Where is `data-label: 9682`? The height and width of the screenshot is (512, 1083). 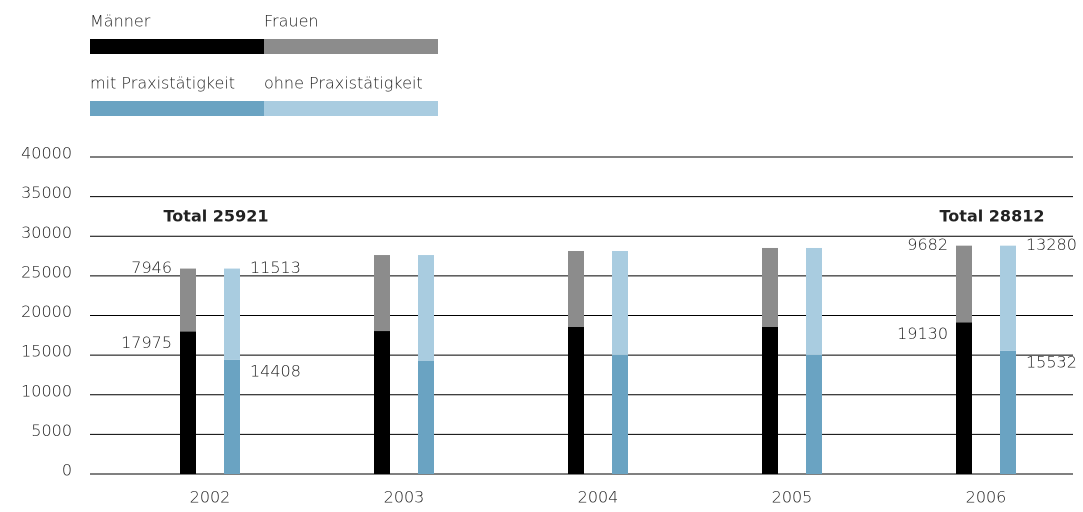 data-label: 9682 is located at coordinates (927, 244).